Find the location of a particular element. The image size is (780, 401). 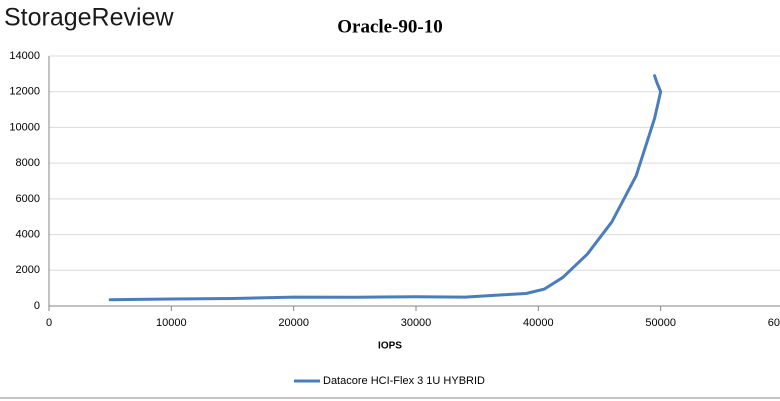

x-tick-label: 60000 is located at coordinates (774, 323).